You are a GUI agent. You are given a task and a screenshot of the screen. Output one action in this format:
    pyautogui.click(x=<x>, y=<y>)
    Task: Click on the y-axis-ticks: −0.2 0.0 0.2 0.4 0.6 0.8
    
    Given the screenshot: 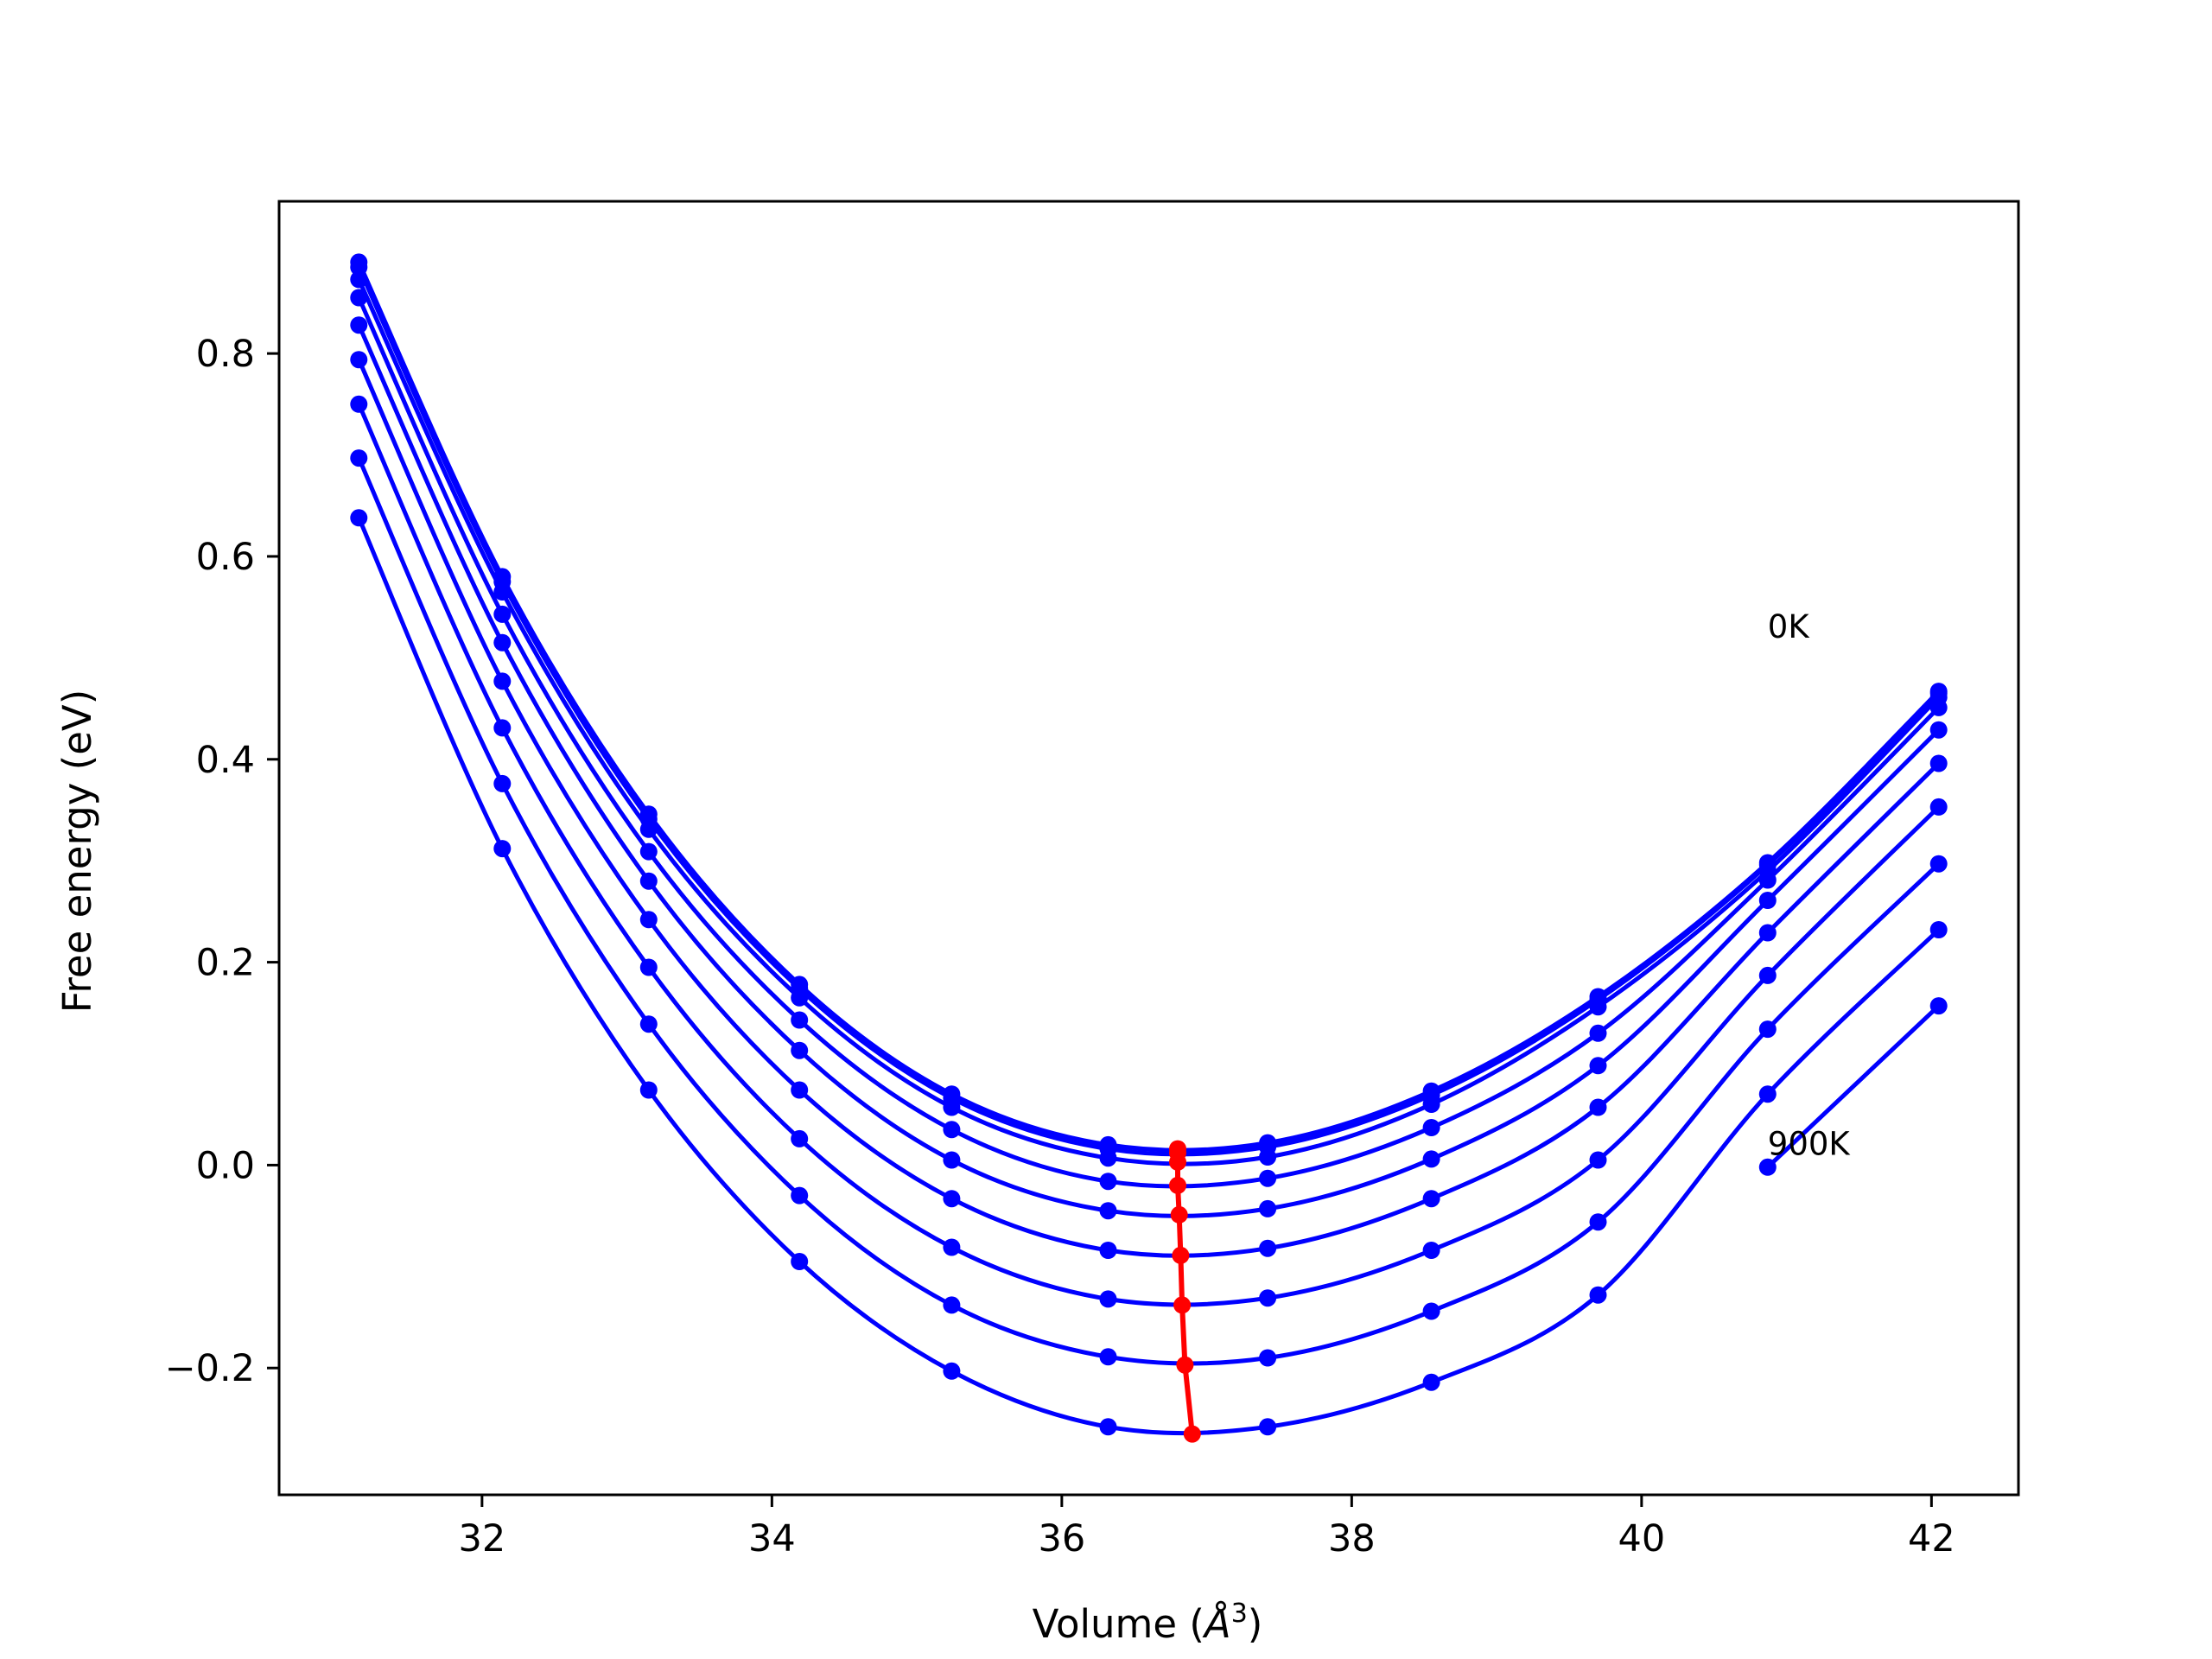 What is the action you would take?
    pyautogui.click(x=222, y=861)
    